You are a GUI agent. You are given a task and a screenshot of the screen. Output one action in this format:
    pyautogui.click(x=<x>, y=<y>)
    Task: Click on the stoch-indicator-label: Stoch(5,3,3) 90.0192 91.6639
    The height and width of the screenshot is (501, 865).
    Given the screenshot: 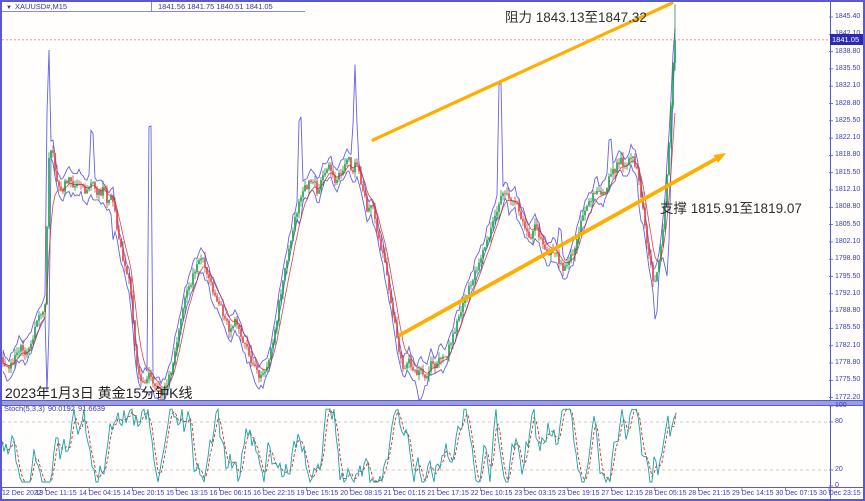 What is the action you would take?
    pyautogui.click(x=56, y=408)
    